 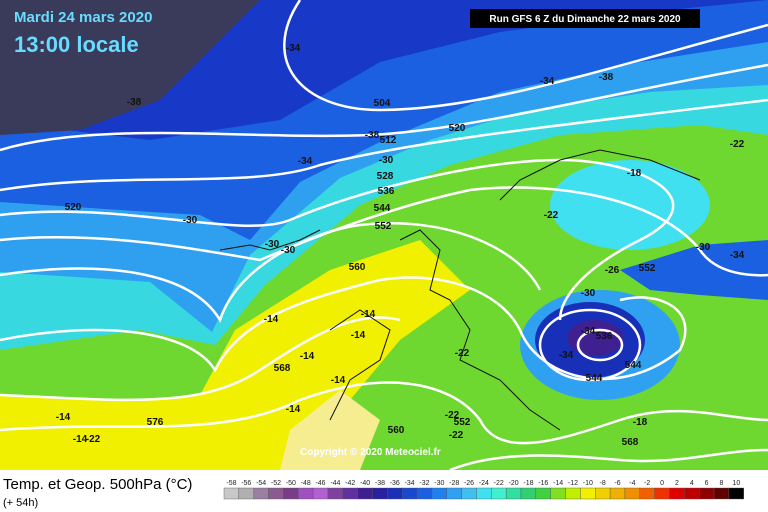 I want to click on contour-label: 576, so click(x=155, y=422).